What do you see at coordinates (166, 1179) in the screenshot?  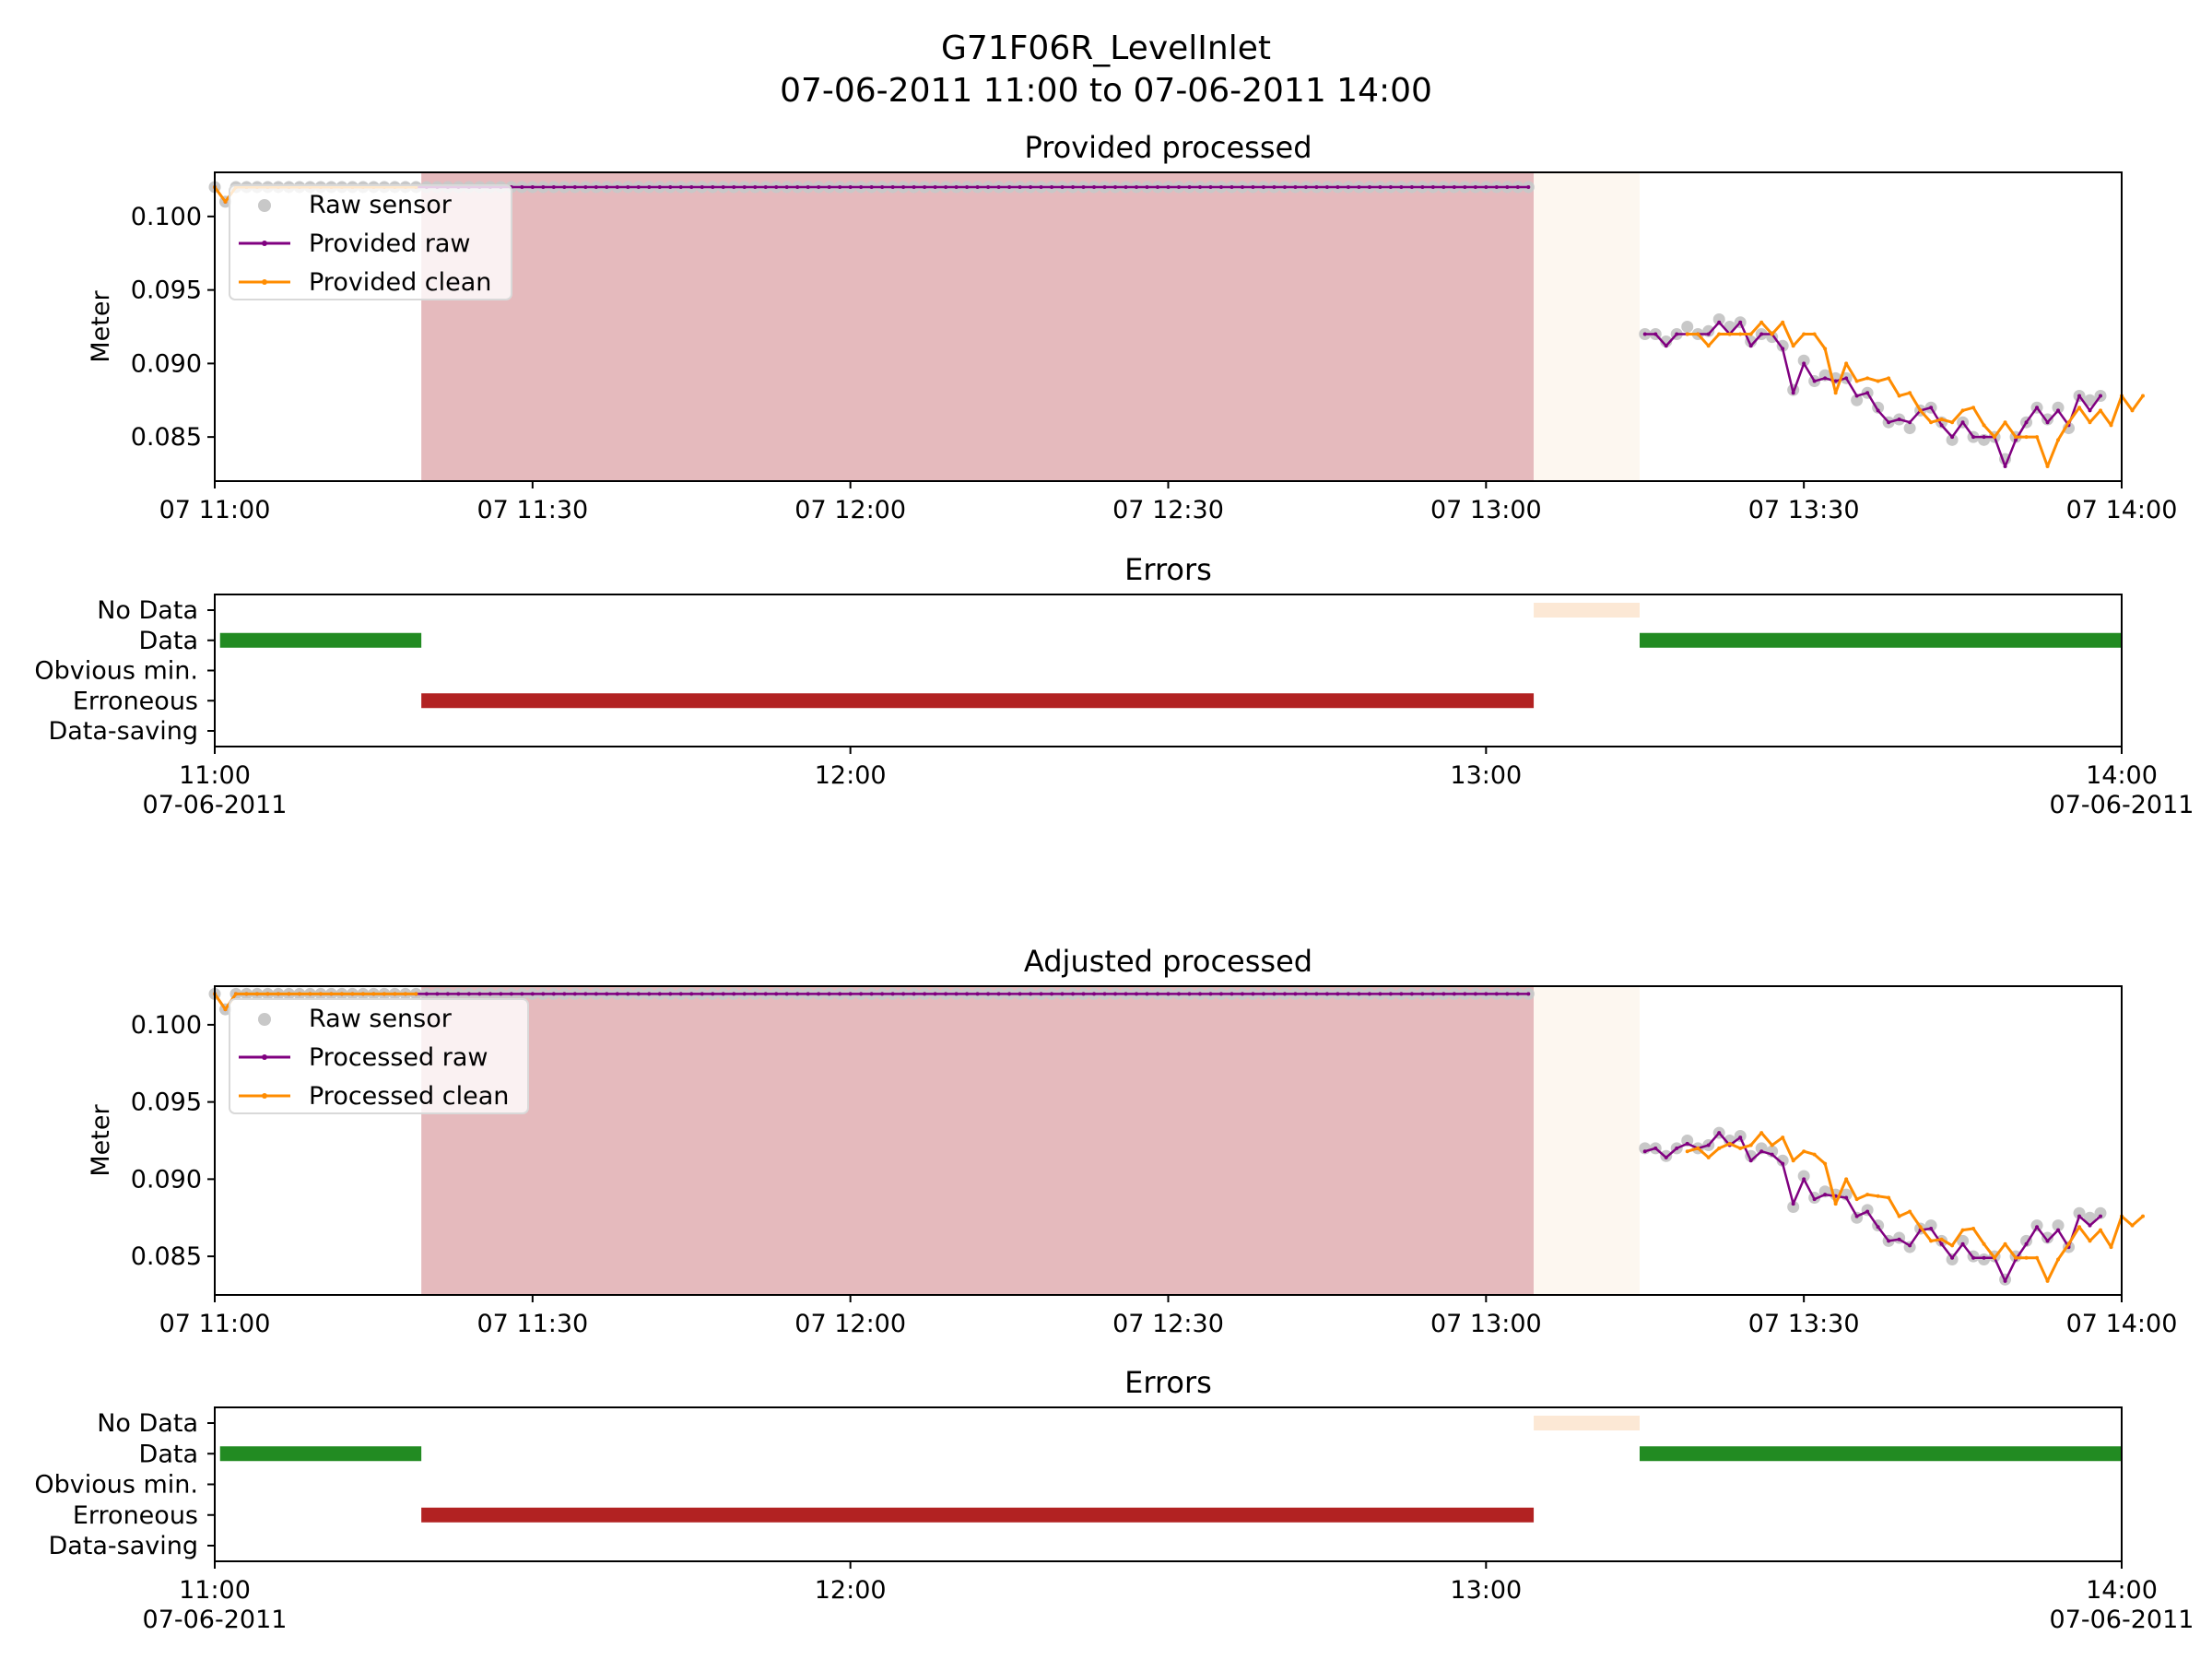 I see `y-tick-label: 0.090` at bounding box center [166, 1179].